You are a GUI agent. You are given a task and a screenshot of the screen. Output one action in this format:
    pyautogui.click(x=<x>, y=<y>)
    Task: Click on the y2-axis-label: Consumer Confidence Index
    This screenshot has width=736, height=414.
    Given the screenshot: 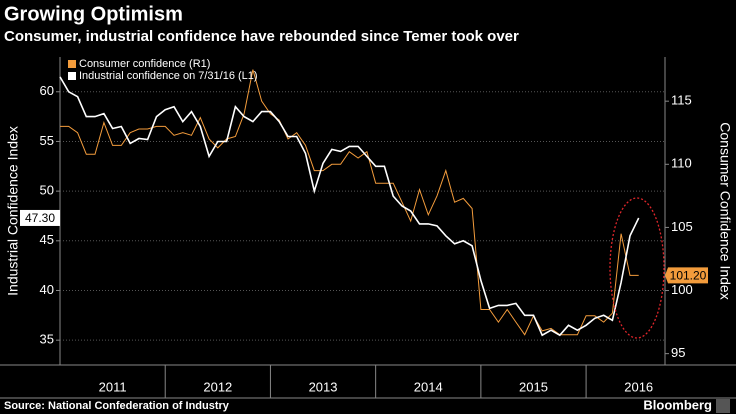 What is the action you would take?
    pyautogui.click(x=725, y=210)
    